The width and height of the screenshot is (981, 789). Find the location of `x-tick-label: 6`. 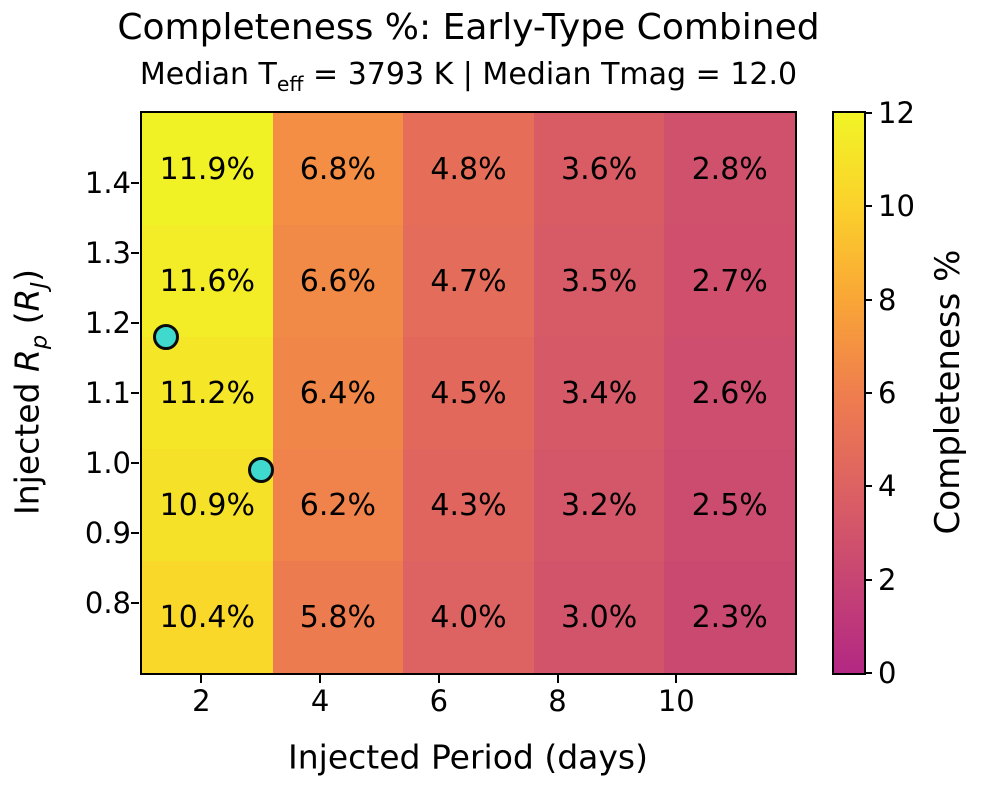

x-tick-label: 6 is located at coordinates (439, 701).